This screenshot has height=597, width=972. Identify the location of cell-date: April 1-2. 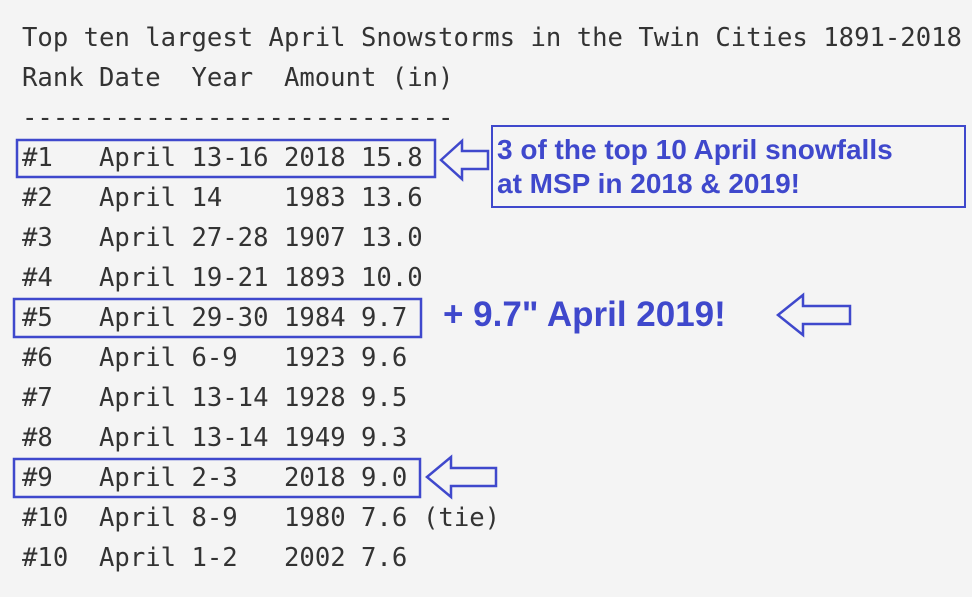
(168, 558).